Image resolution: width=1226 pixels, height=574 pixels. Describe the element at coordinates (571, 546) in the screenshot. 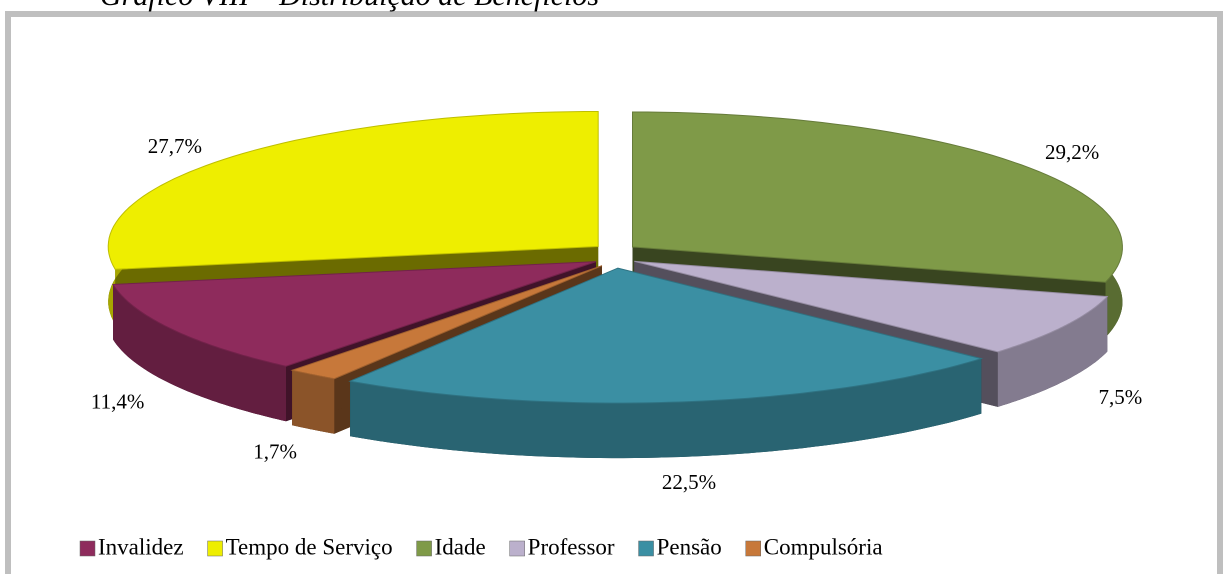

I see `legend-label: Professor` at that location.